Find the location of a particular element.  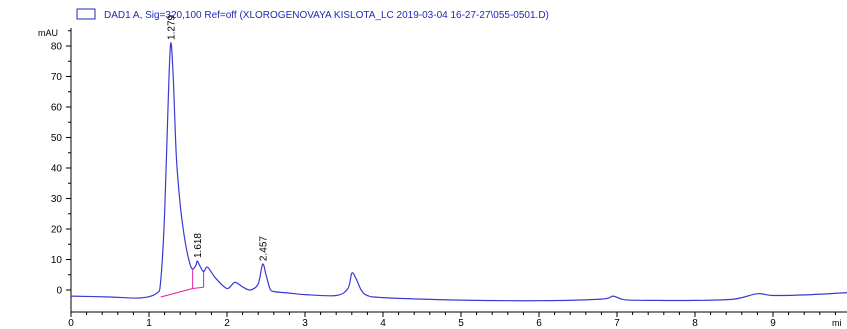

x-tick-label: 8 is located at coordinates (695, 323).